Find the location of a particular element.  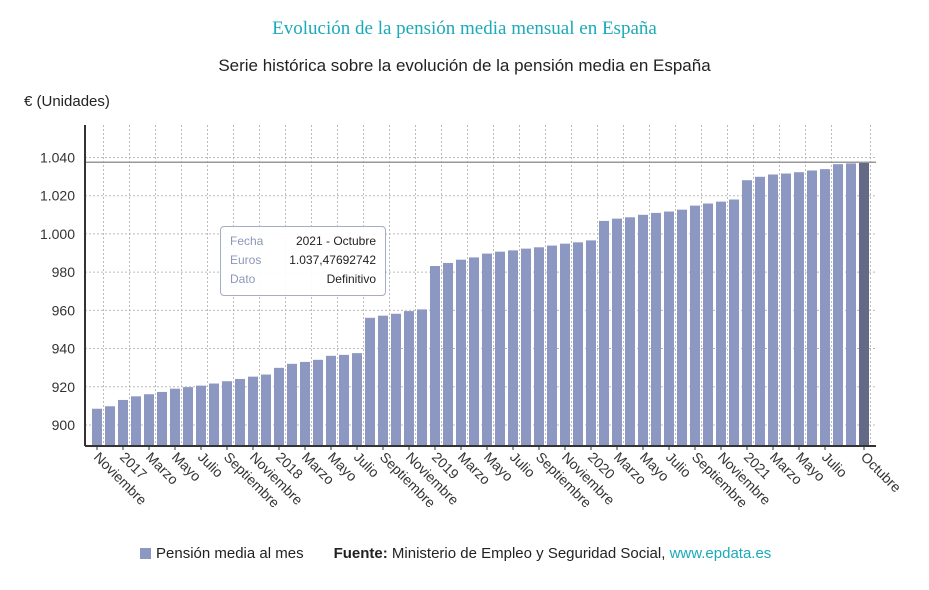

tooltip-date: 2021 - Octubre is located at coordinates (335, 241).